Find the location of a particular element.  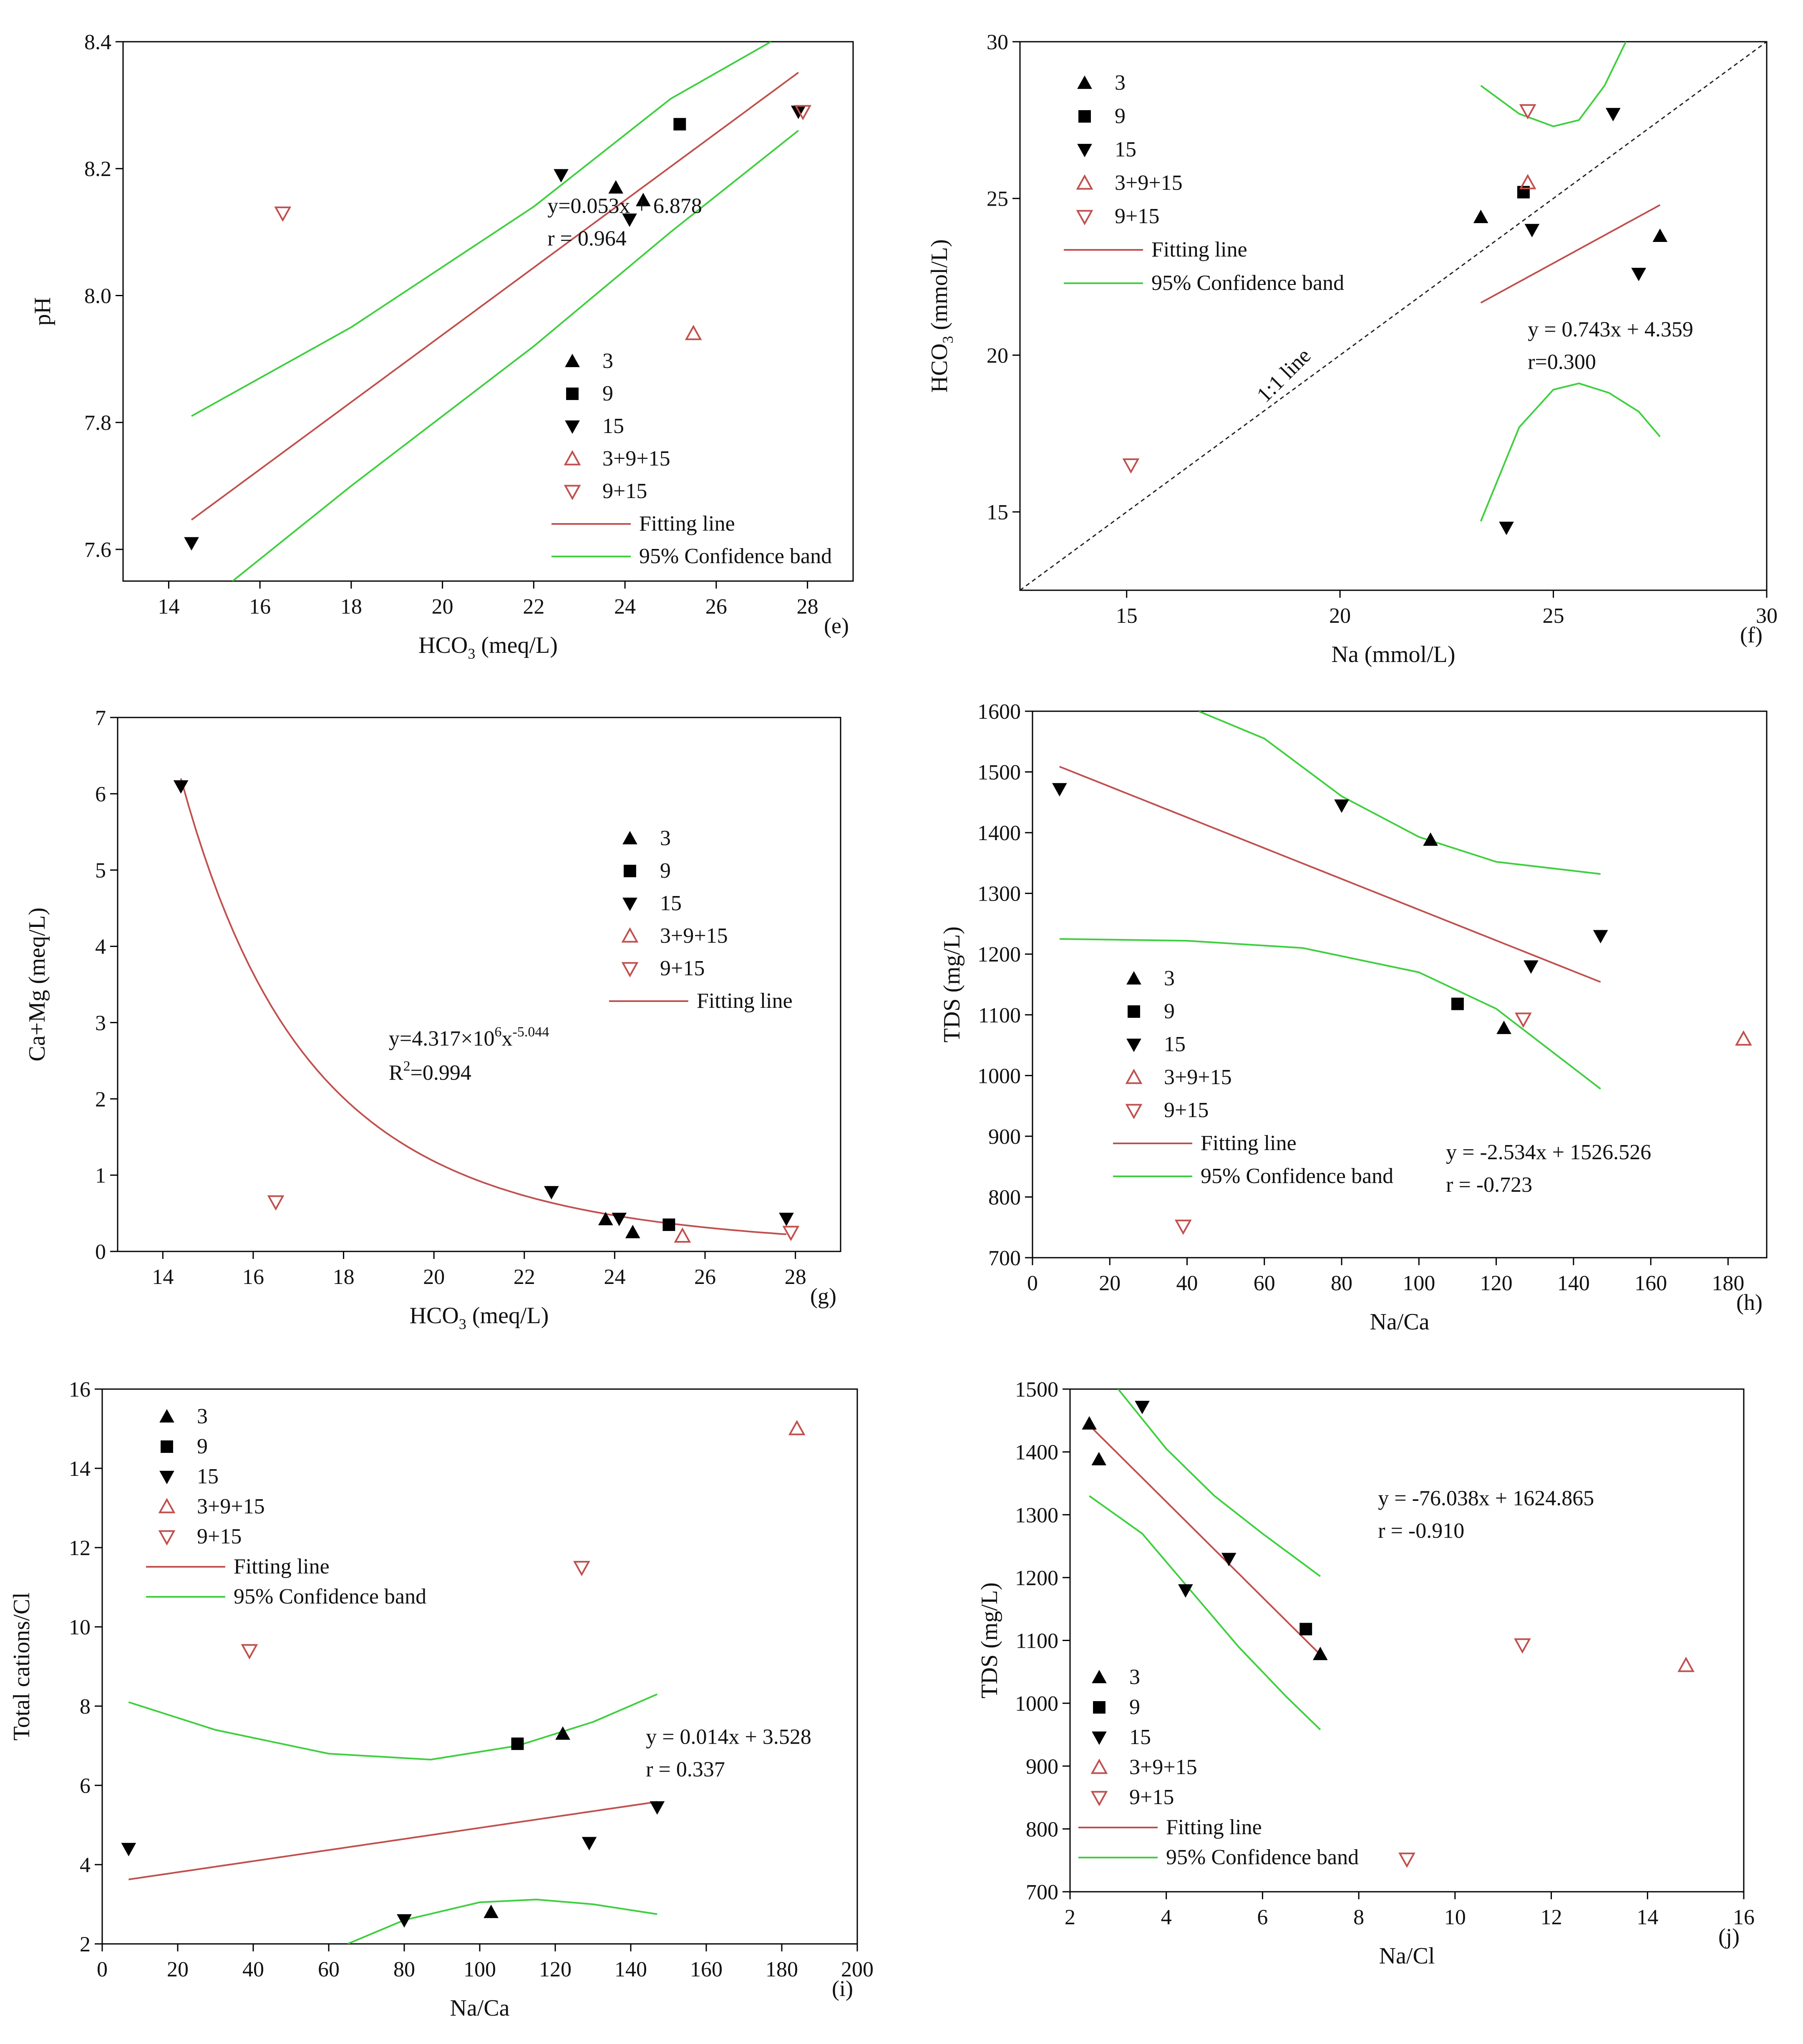

plot-area is located at coordinates (484, 1006).